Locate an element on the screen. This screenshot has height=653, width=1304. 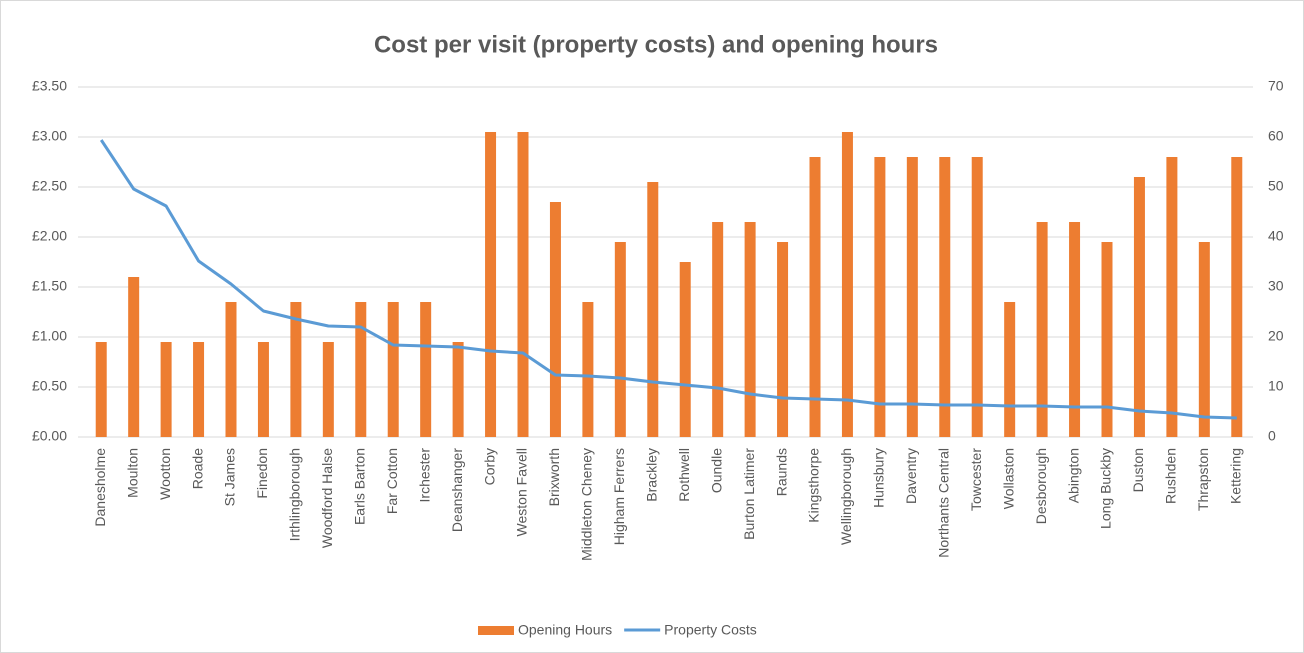
y2-tick-label: 20 is located at coordinates (1276, 336).